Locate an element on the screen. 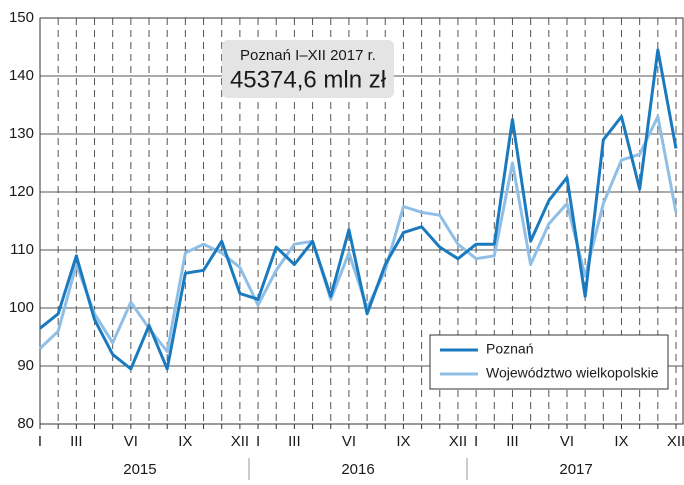 The height and width of the screenshot is (485, 684). legend-label: Województwo wielkopolskie is located at coordinates (572, 373).